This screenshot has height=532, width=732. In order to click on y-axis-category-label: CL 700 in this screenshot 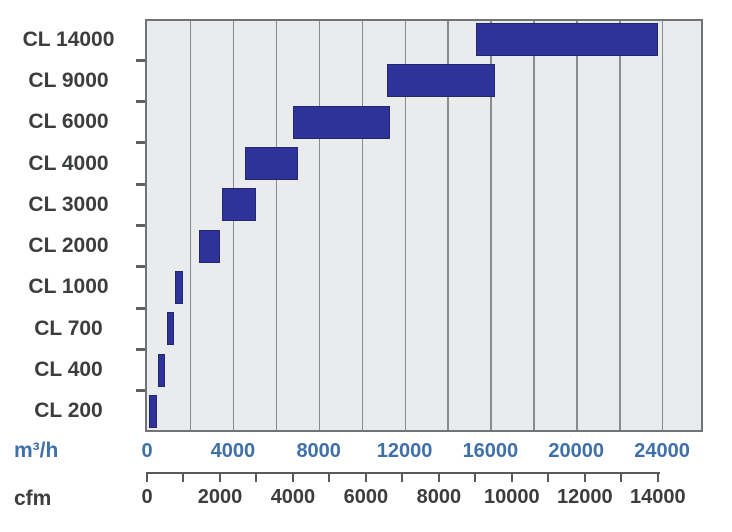, I will do `click(68, 328)`.